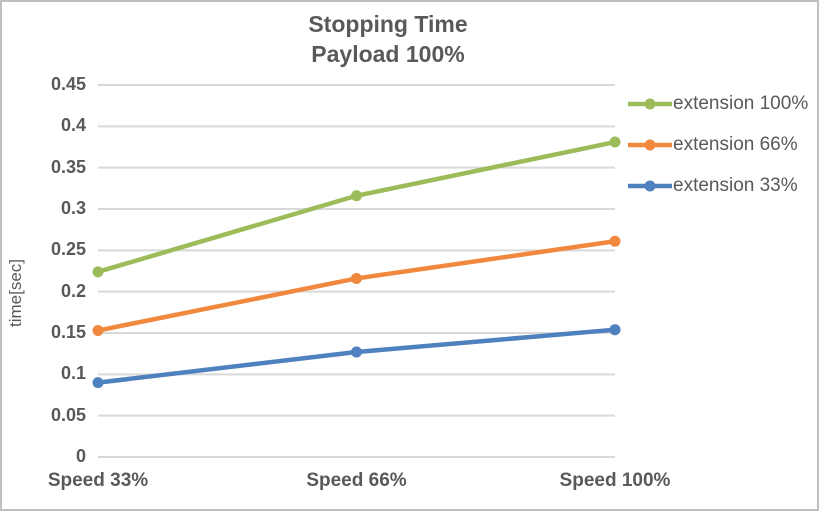 This screenshot has width=819, height=511. Describe the element at coordinates (356, 480) in the screenshot. I see `x-tick-label: Speed 66%` at that location.